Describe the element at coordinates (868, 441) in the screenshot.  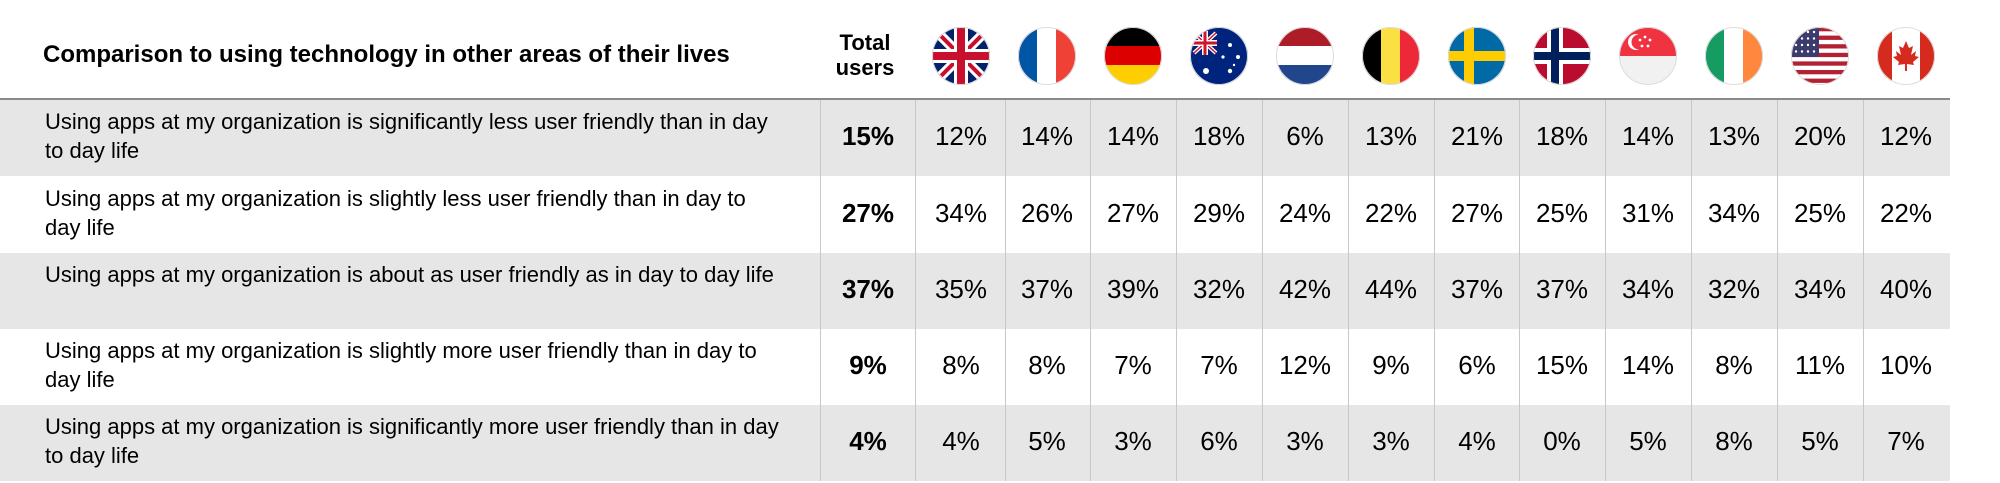
I see `total-value: 4%` at that location.